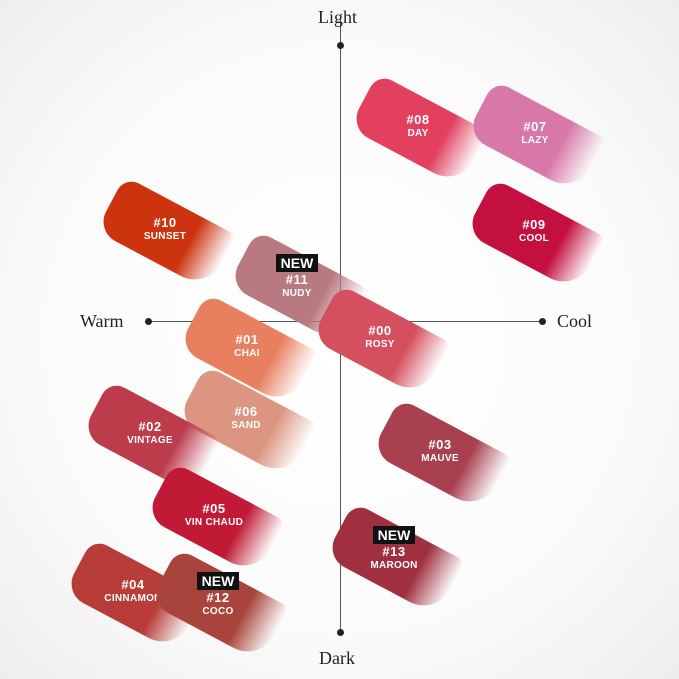 The image size is (679, 679). Describe the element at coordinates (394, 552) in the screenshot. I see `shade-number: #13` at that location.